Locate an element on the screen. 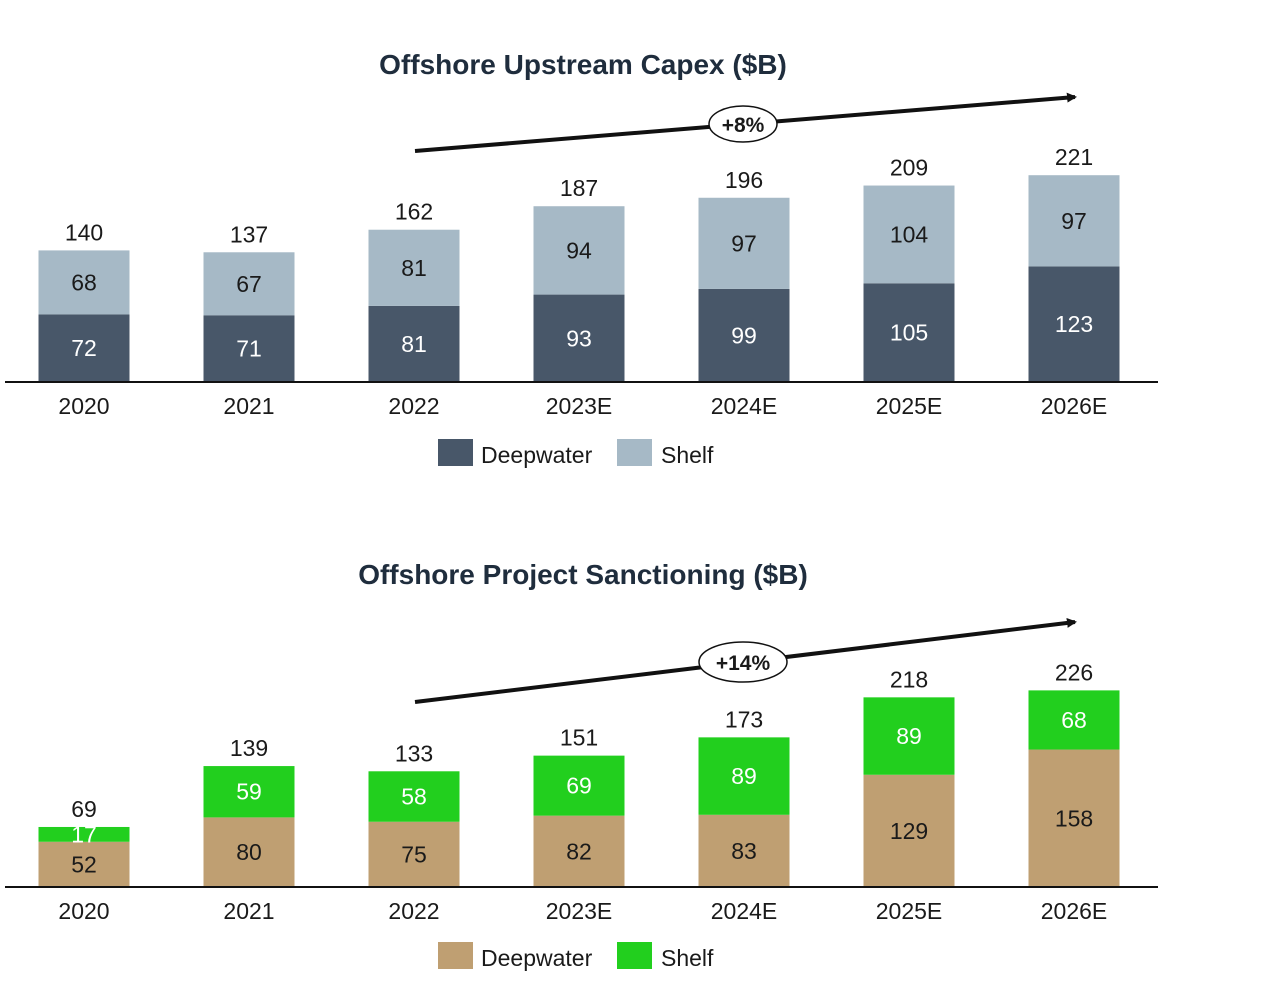 The width and height of the screenshot is (1266, 992). total-label: 151 is located at coordinates (579, 738).